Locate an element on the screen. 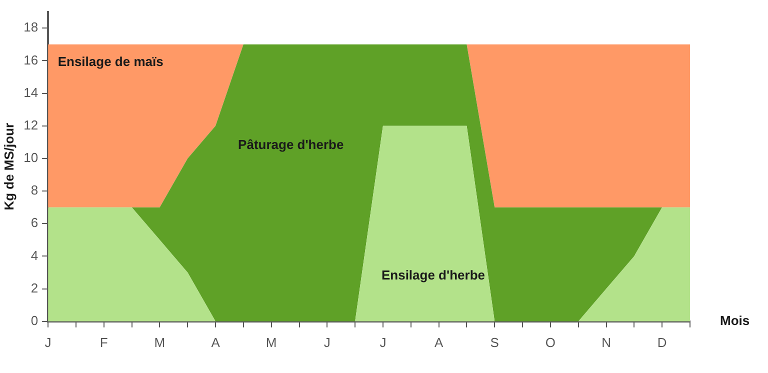  y-tick-label: 8 is located at coordinates (34, 190).